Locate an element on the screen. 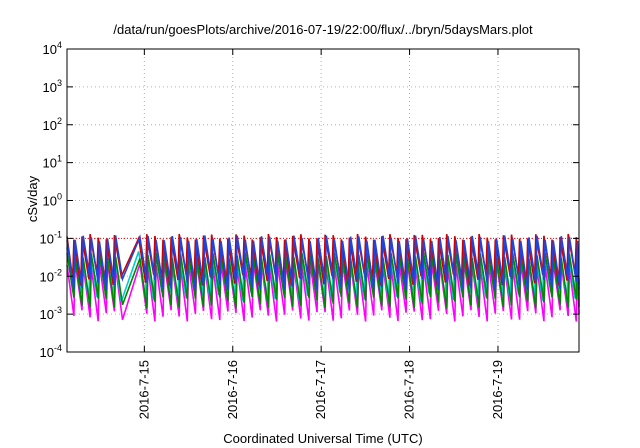 The width and height of the screenshot is (640, 448). x-tick-label: 2016-7-17 is located at coordinates (320, 389).